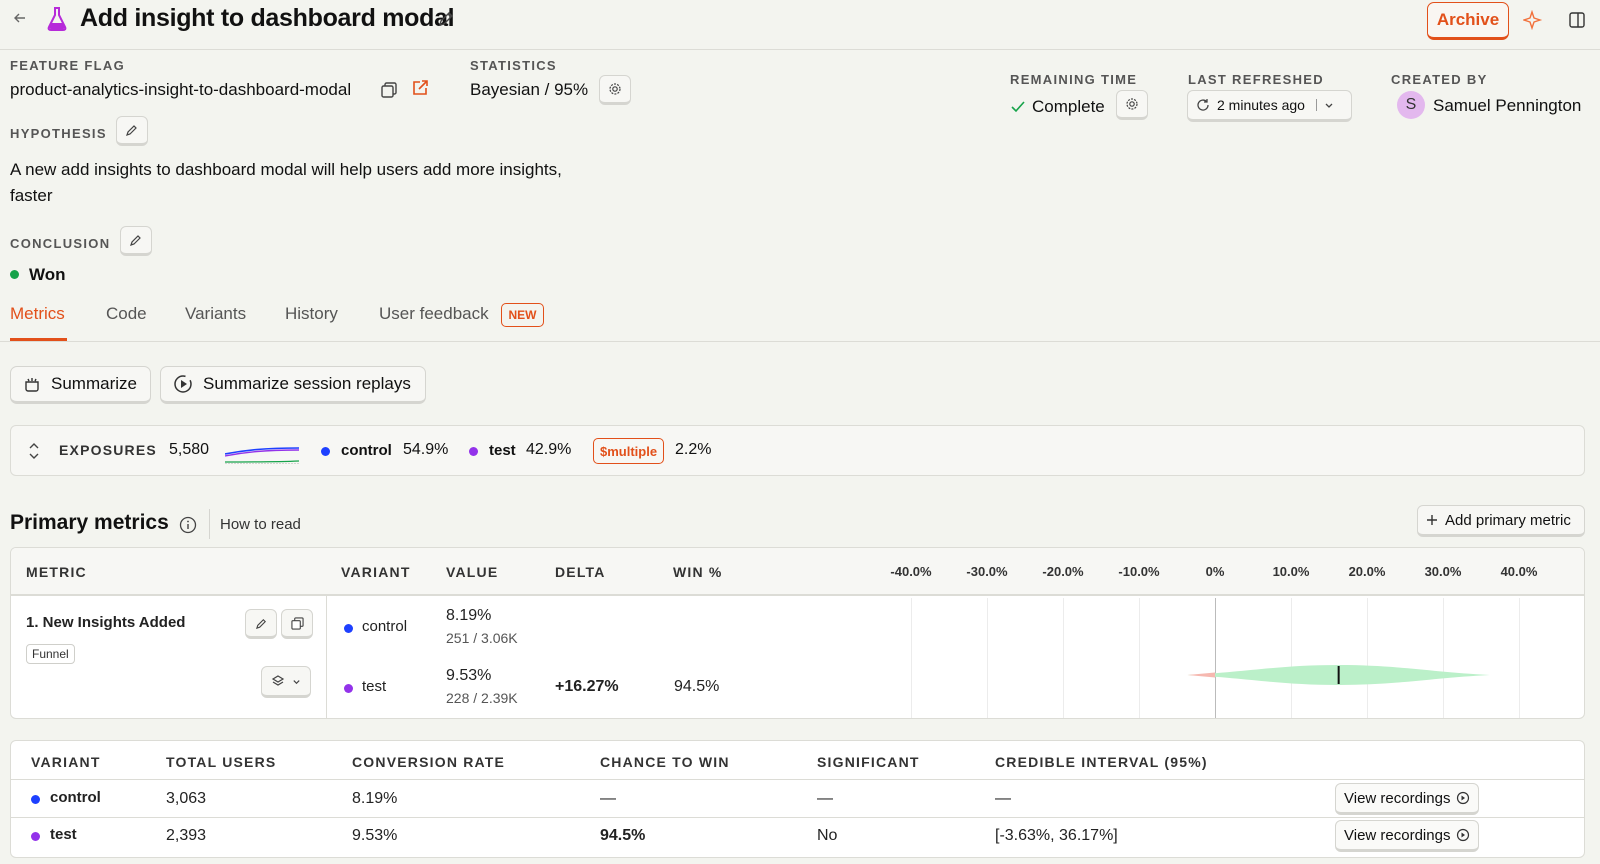 The height and width of the screenshot is (864, 1600). I want to click on archive-button: Archive, so click(1468, 21).